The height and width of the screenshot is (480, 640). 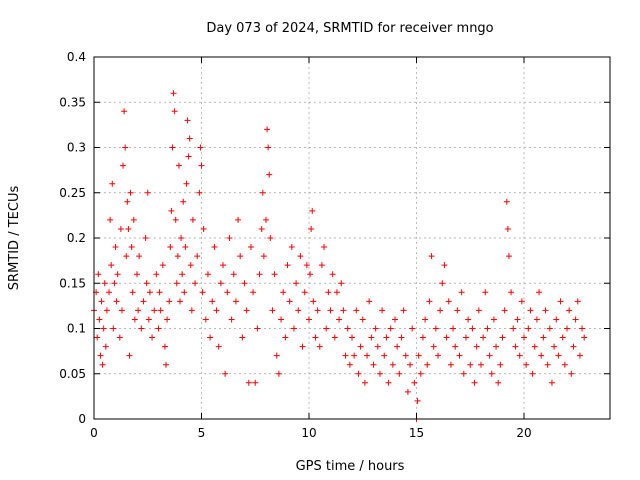 What do you see at coordinates (523, 433) in the screenshot?
I see `x-tick-label: 20` at bounding box center [523, 433].